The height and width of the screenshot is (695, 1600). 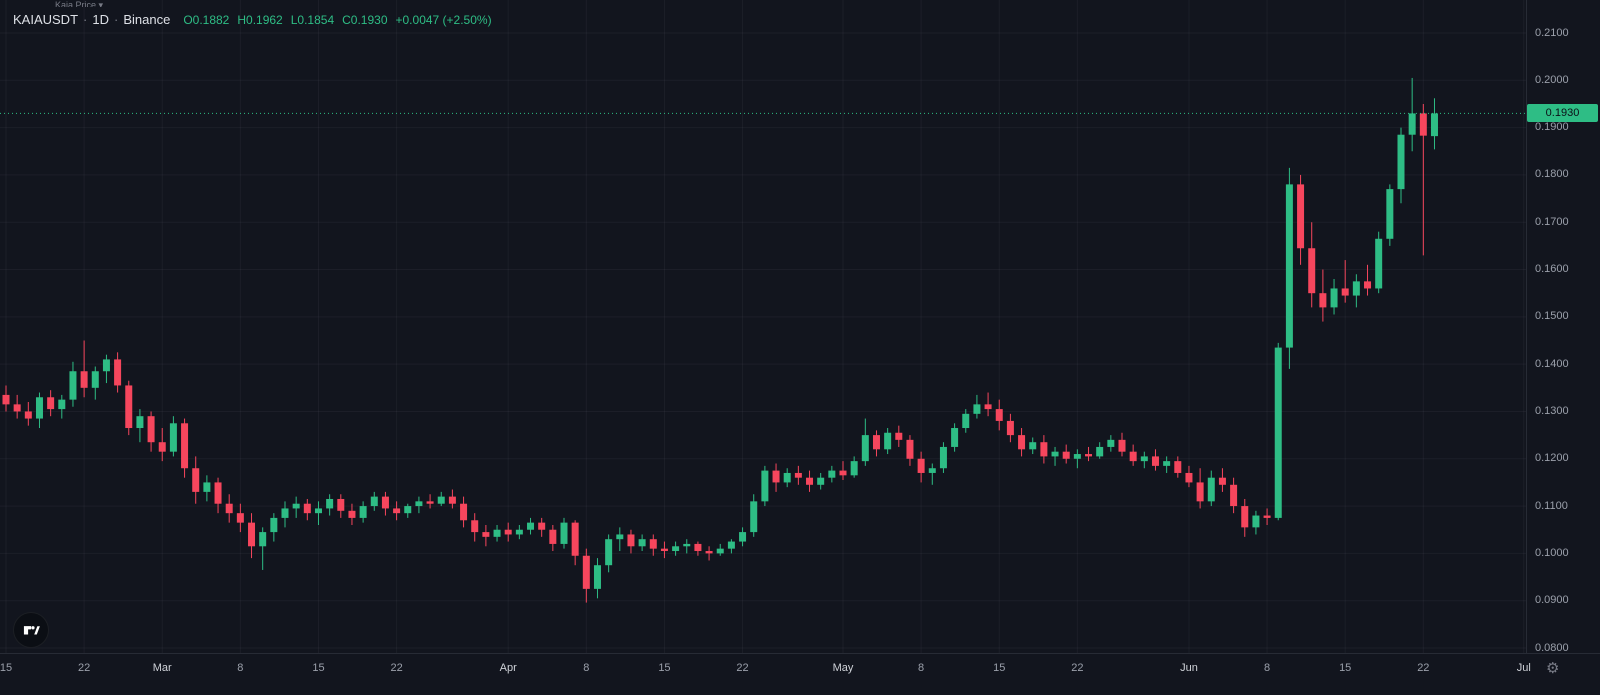 I want to click on time-axis-label: Mar, so click(x=162, y=668).